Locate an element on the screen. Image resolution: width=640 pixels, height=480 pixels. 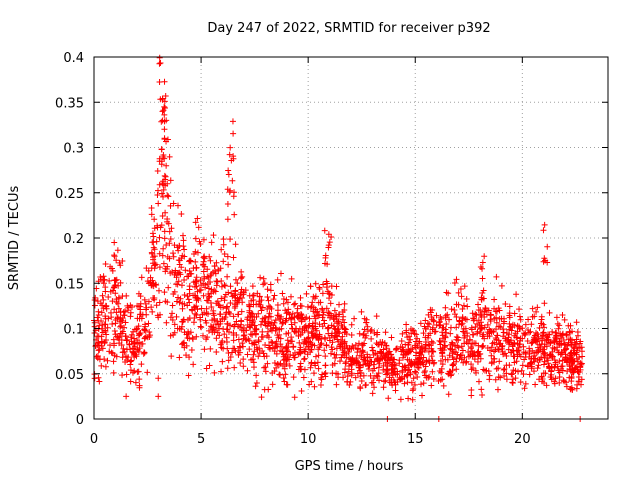
y-tick-label: 0.35 is located at coordinates (69, 103).